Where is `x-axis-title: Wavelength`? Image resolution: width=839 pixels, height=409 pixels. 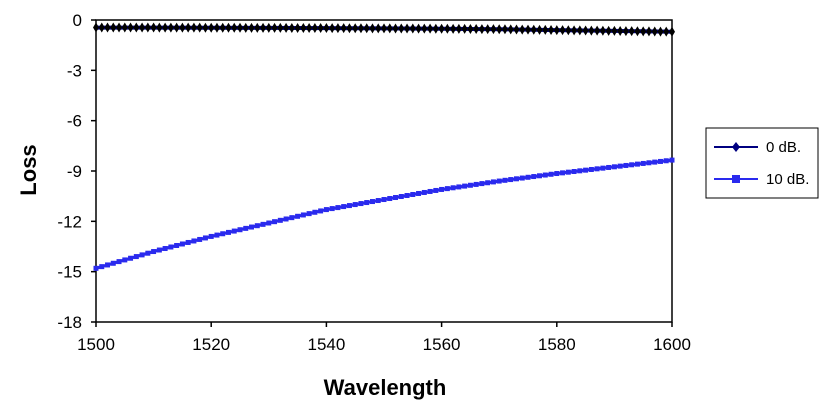 x-axis-title: Wavelength is located at coordinates (385, 387).